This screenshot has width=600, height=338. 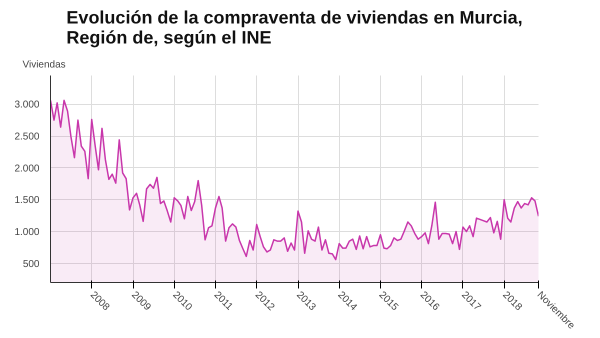 I want to click on y-tick-label: 2.000, so click(x=27, y=168).